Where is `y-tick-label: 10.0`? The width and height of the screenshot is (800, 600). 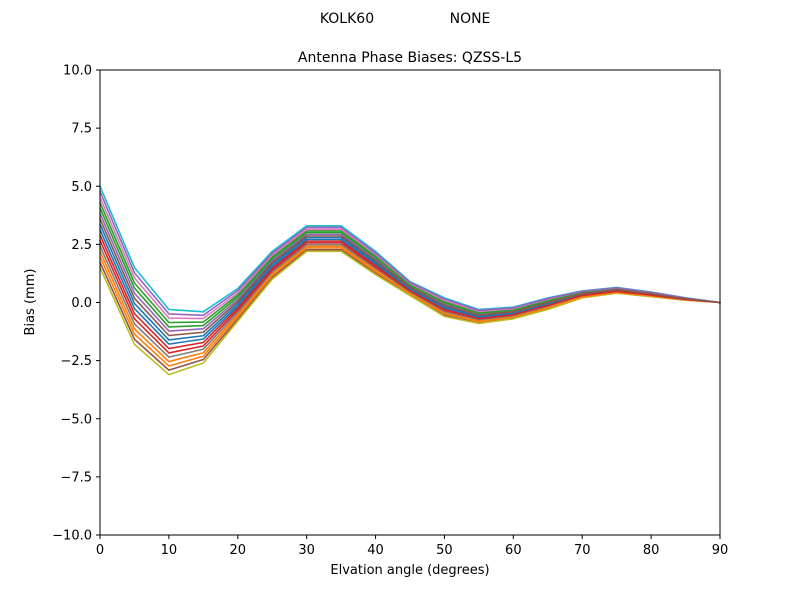 y-tick-label: 10.0 is located at coordinates (77, 71).